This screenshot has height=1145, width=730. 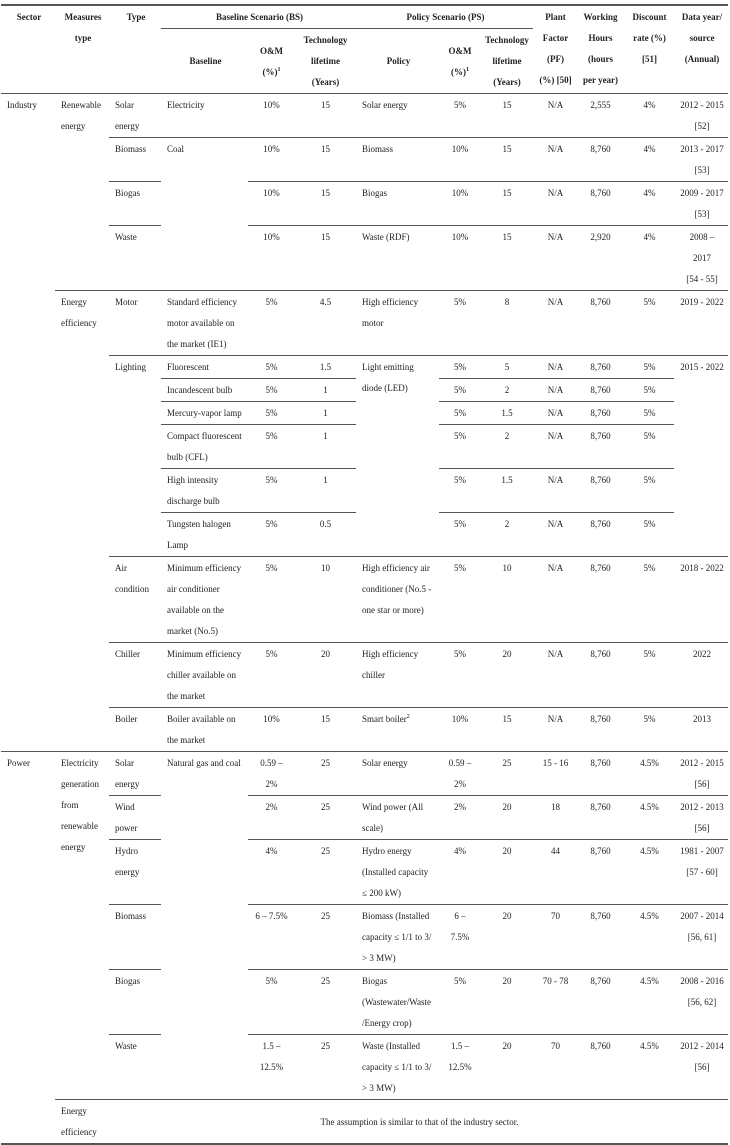 What do you see at coordinates (702, 1046) in the screenshot?
I see `data-year: 2012 - 2014` at bounding box center [702, 1046].